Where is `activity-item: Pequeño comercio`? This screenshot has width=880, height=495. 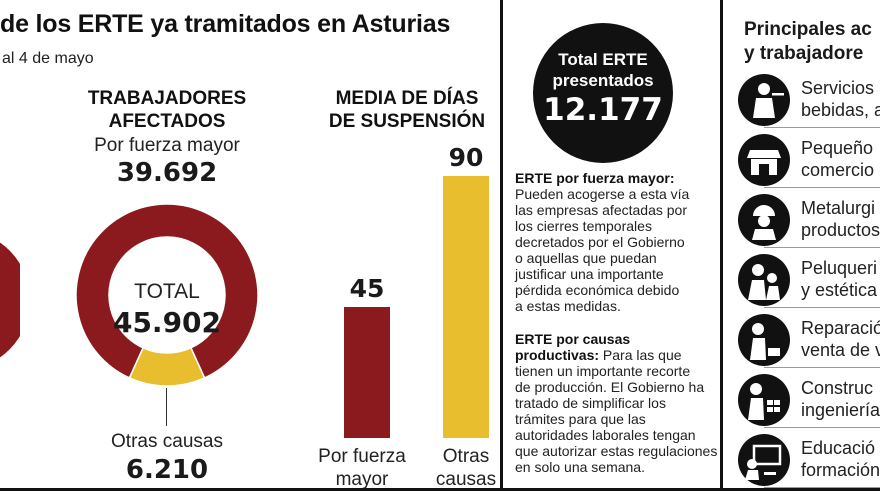 activity-item: Pequeño comercio is located at coordinates (809, 160).